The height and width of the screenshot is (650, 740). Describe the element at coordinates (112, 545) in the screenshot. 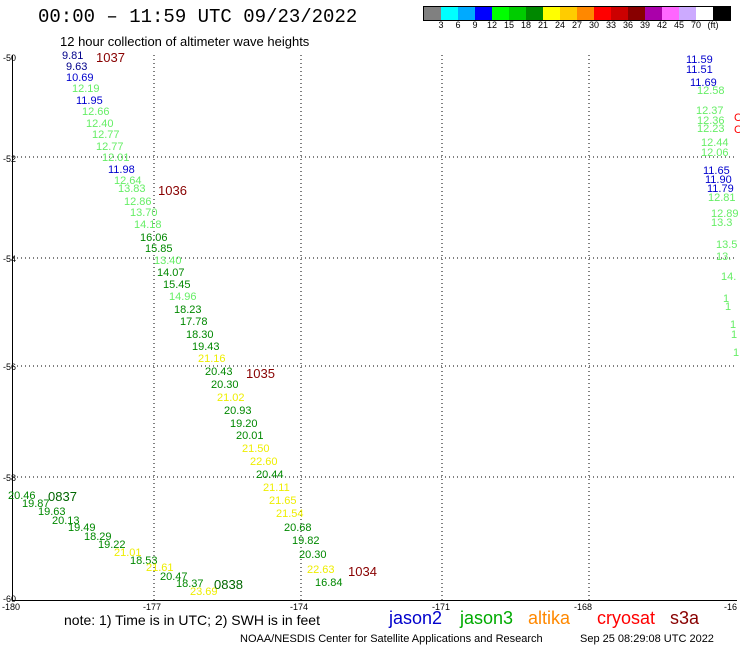

I see `wave-height-label: 19.22` at that location.